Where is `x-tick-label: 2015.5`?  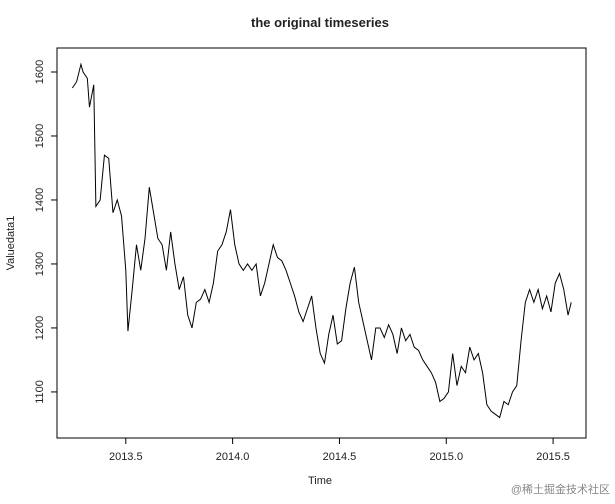 x-tick-label: 2015.5 is located at coordinates (553, 457).